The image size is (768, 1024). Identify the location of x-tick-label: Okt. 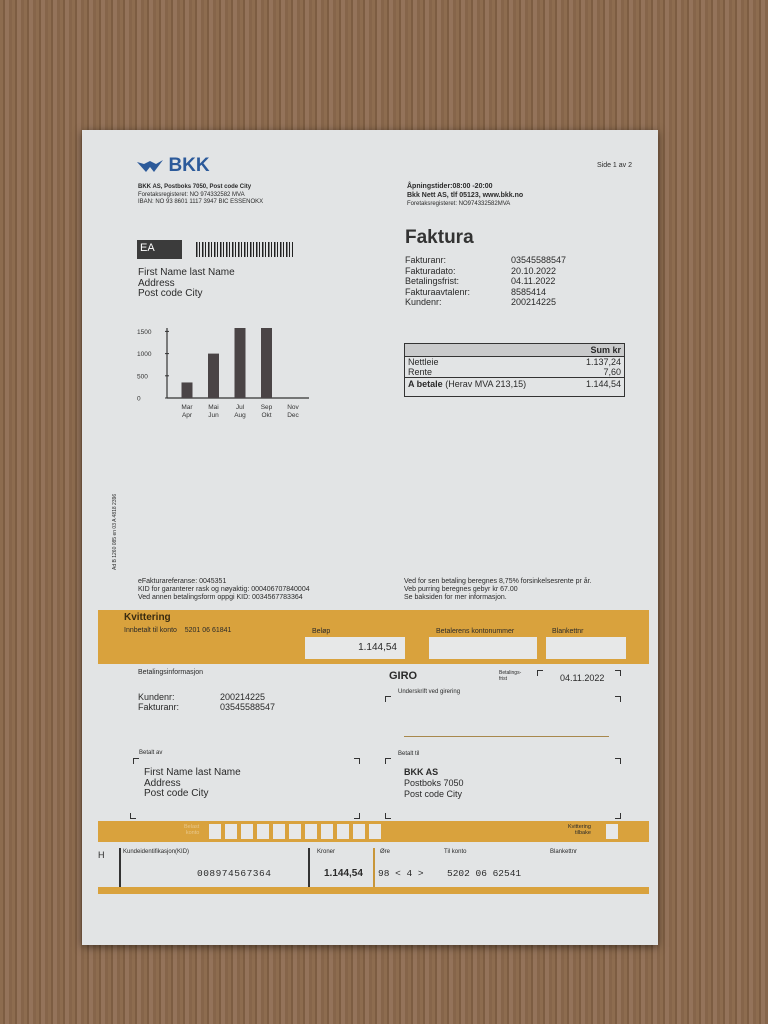
(266, 415).